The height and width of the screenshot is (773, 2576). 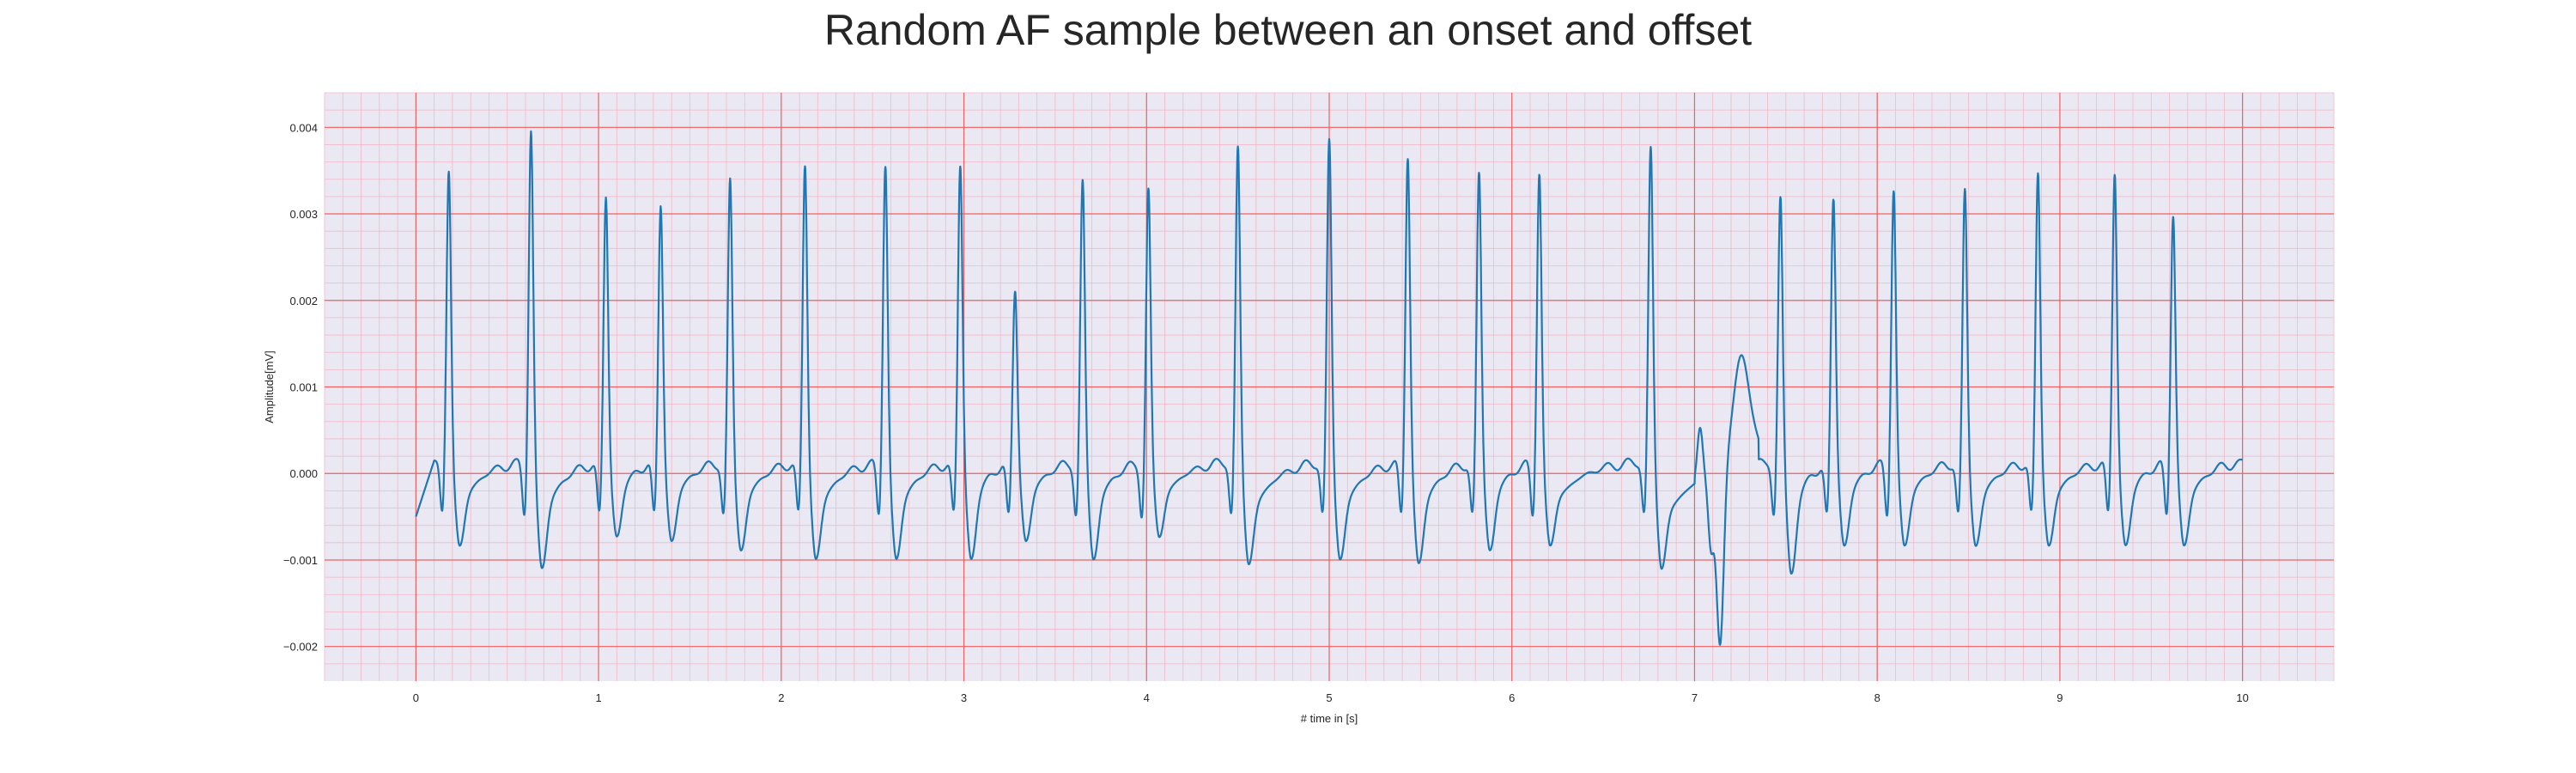 I want to click on x-tick-label: 1, so click(x=598, y=697).